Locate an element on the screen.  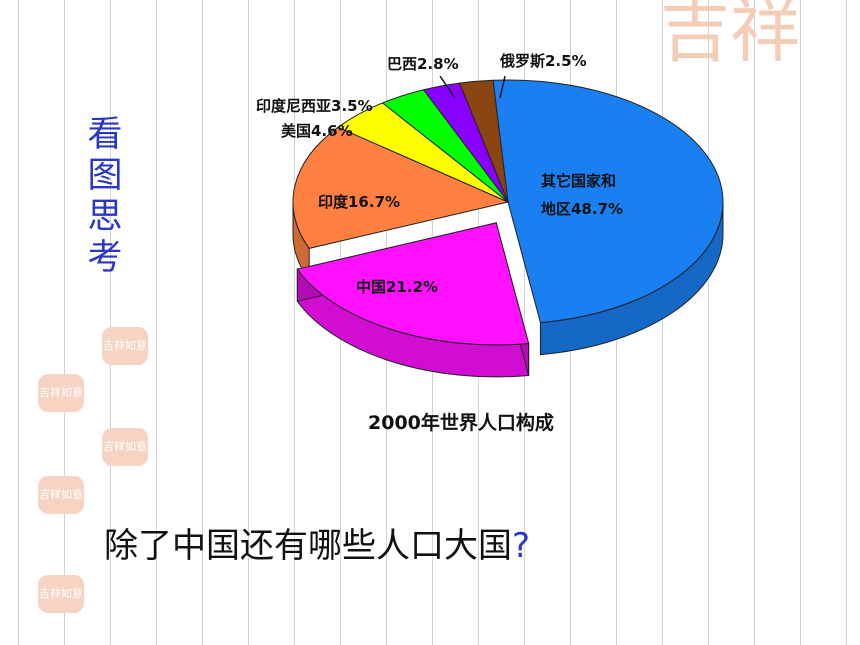
question-text: 除了中国还有哪些人口大国? is located at coordinates (317, 542).